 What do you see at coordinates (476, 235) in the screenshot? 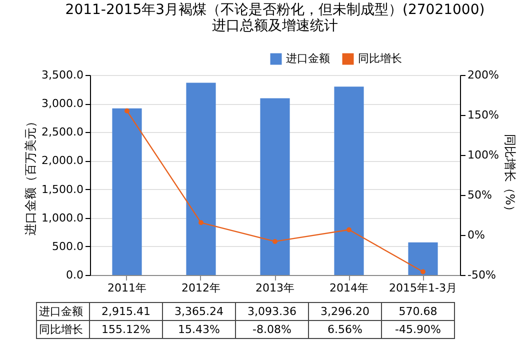
I see `y2-tick-label: 0%` at bounding box center [476, 235].